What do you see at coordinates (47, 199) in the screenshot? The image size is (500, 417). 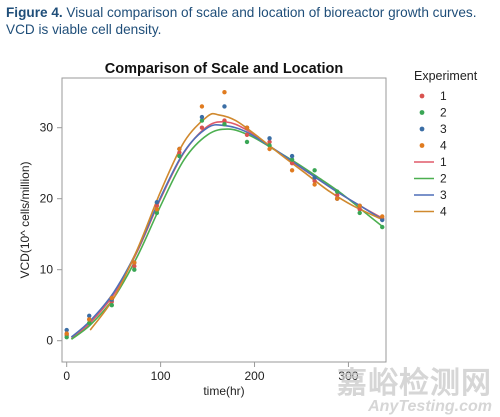 I see `y-tick-label: 20` at bounding box center [47, 199].